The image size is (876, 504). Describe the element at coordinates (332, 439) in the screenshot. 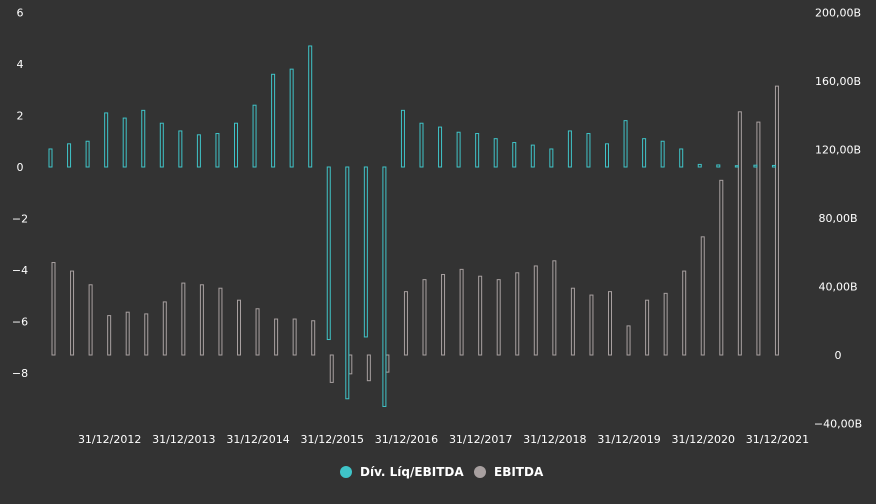

I see `x-axis-tick-label: 31/12/2015` at that location.